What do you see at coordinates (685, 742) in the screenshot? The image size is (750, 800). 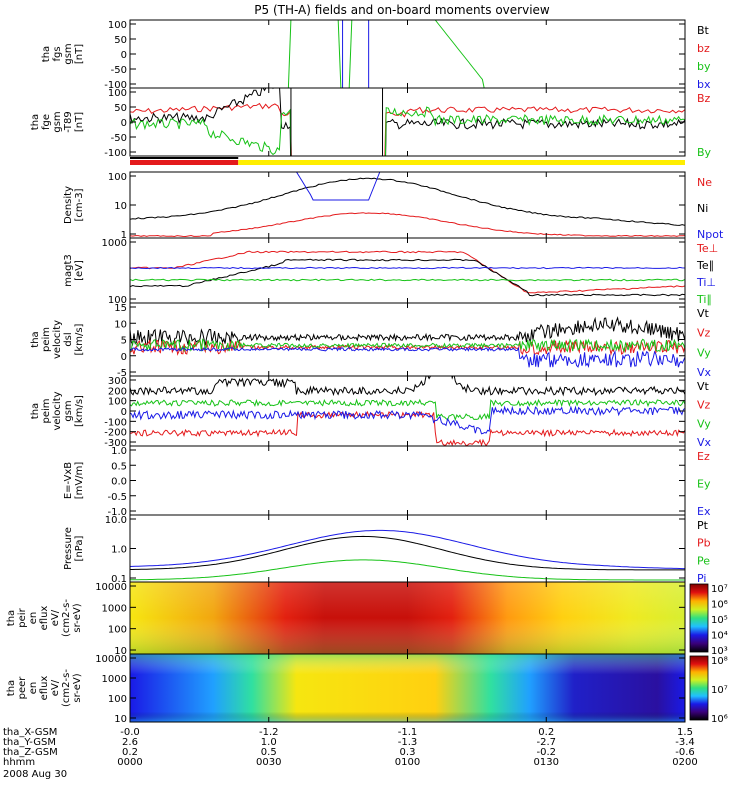 I see `xaxis-row-value: -3.4` at bounding box center [685, 742].